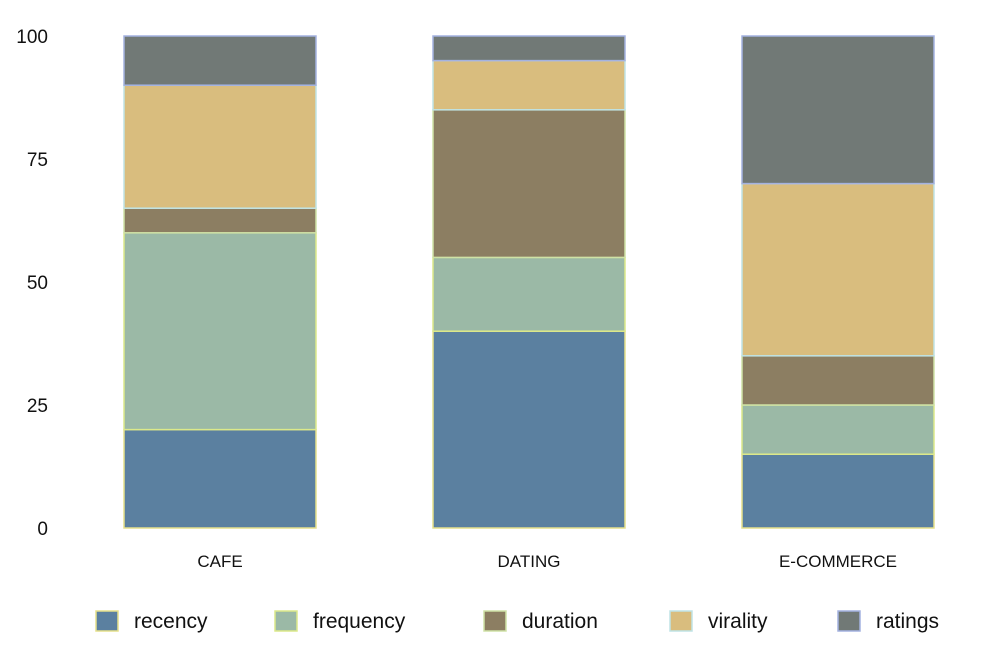 The height and width of the screenshot is (654, 992). Describe the element at coordinates (495, 621) in the screenshot. I see `legend-swatch-duration` at that location.